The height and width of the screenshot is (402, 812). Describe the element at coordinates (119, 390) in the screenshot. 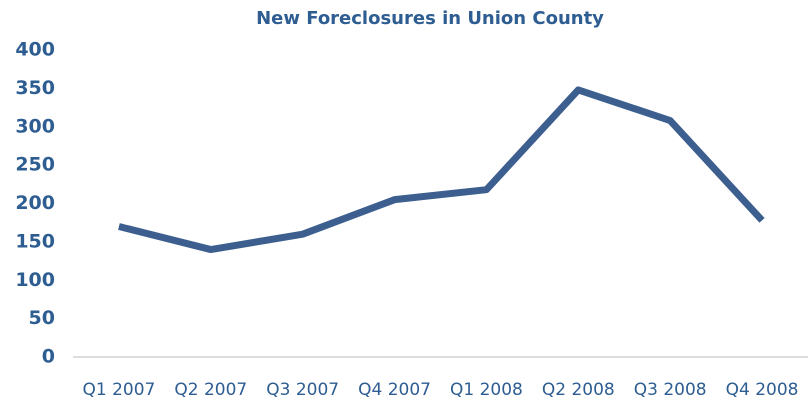

I see `x-tick-label: Q1 2007` at that location.